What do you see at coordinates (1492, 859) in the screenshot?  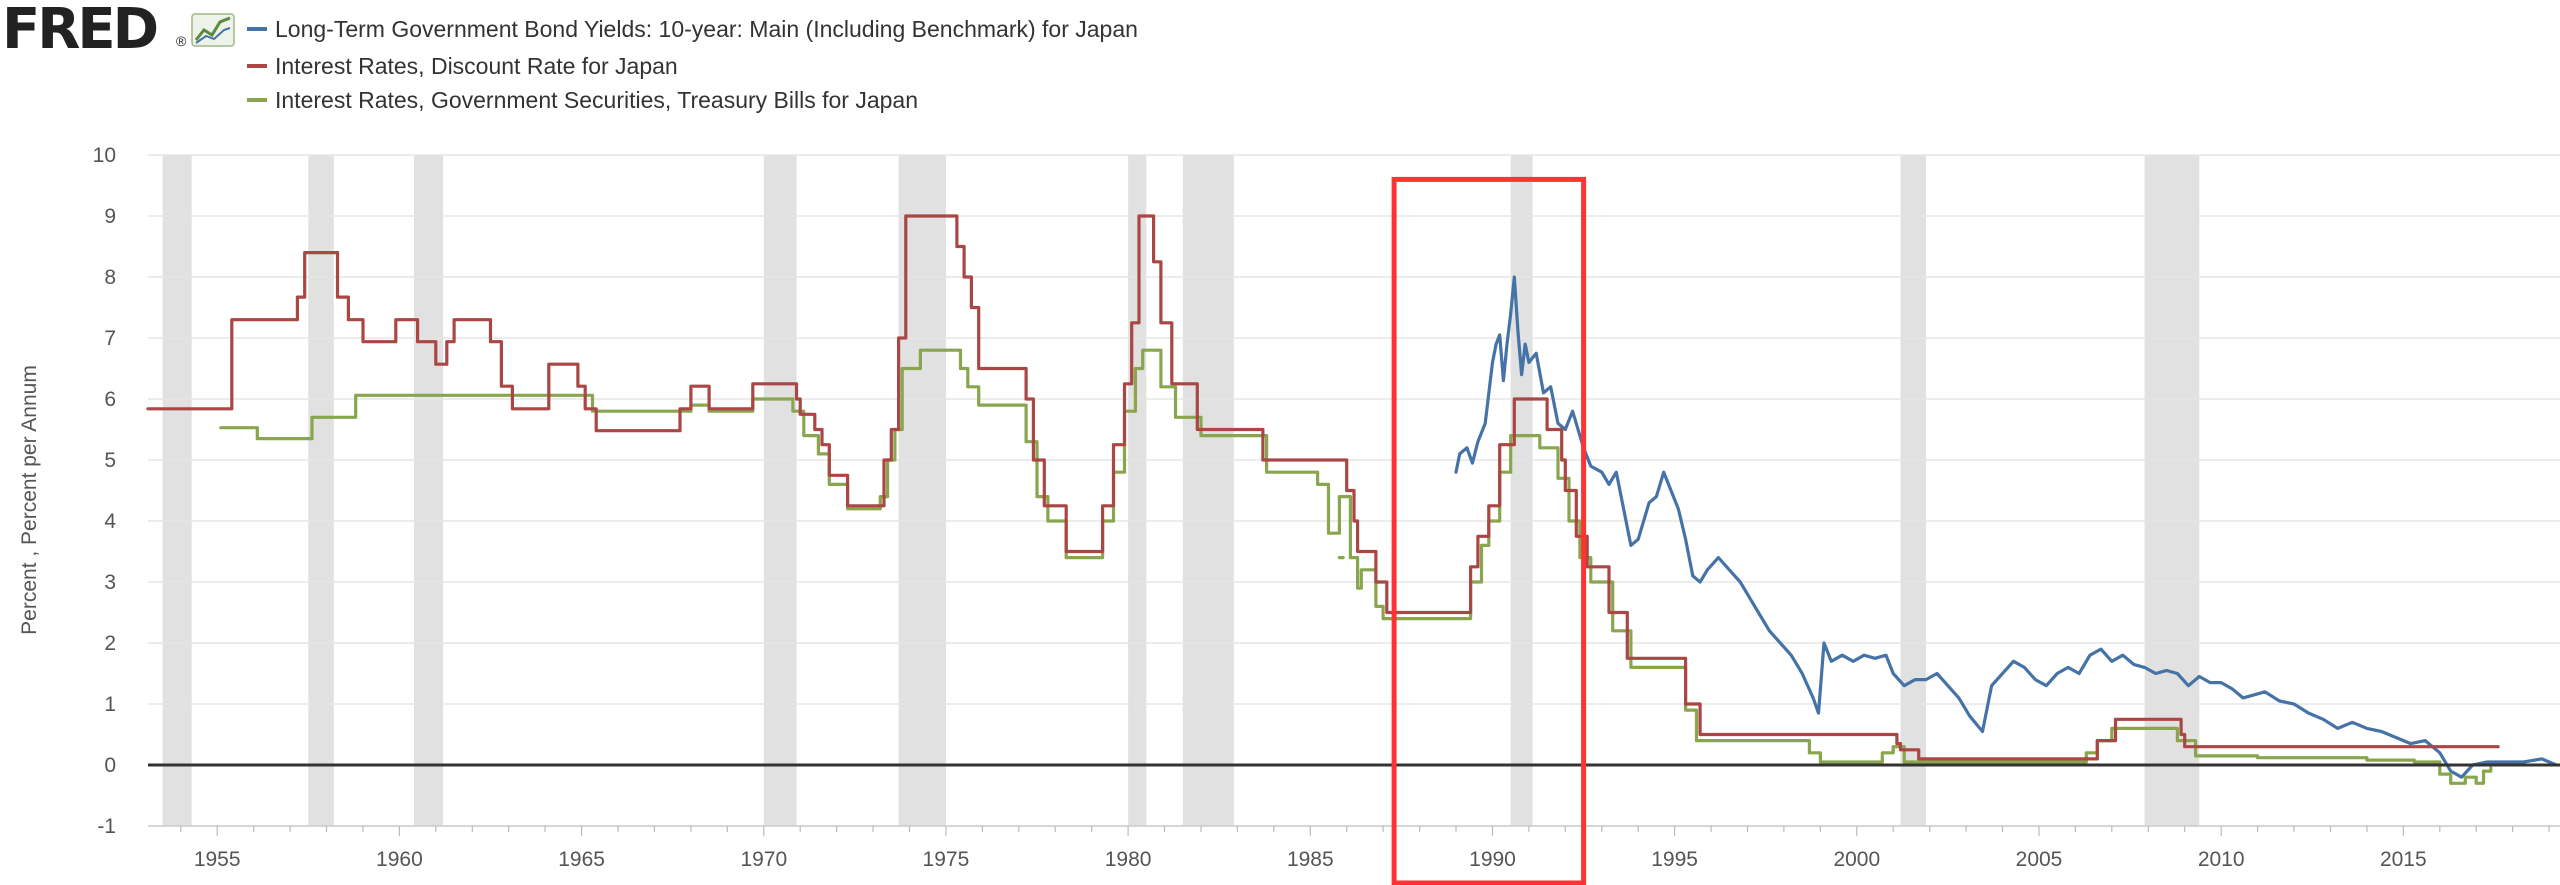 I see `x-tick-label: 1990` at bounding box center [1492, 859].